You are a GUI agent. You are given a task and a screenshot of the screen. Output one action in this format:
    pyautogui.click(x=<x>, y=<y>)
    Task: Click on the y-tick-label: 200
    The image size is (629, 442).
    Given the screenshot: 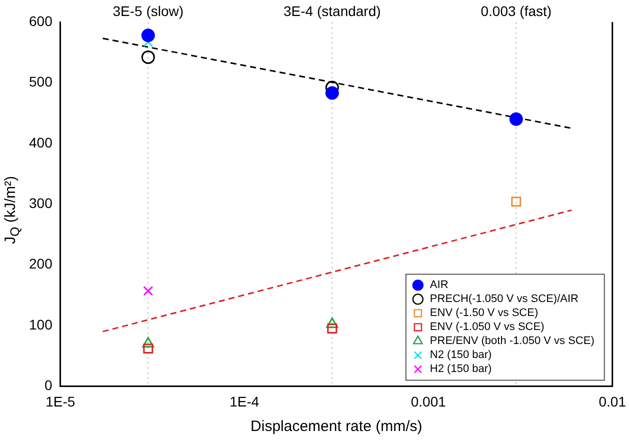 What is the action you would take?
    pyautogui.click(x=41, y=264)
    